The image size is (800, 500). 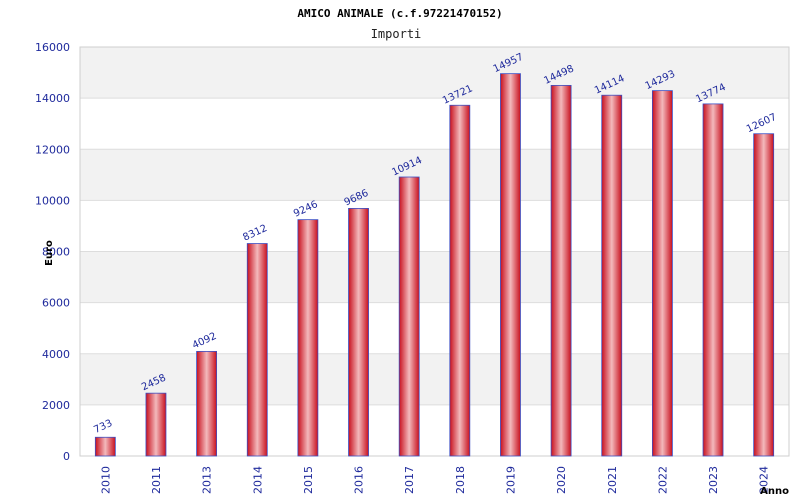 I want to click on y-tick-label: 14000, so click(x=52, y=98).